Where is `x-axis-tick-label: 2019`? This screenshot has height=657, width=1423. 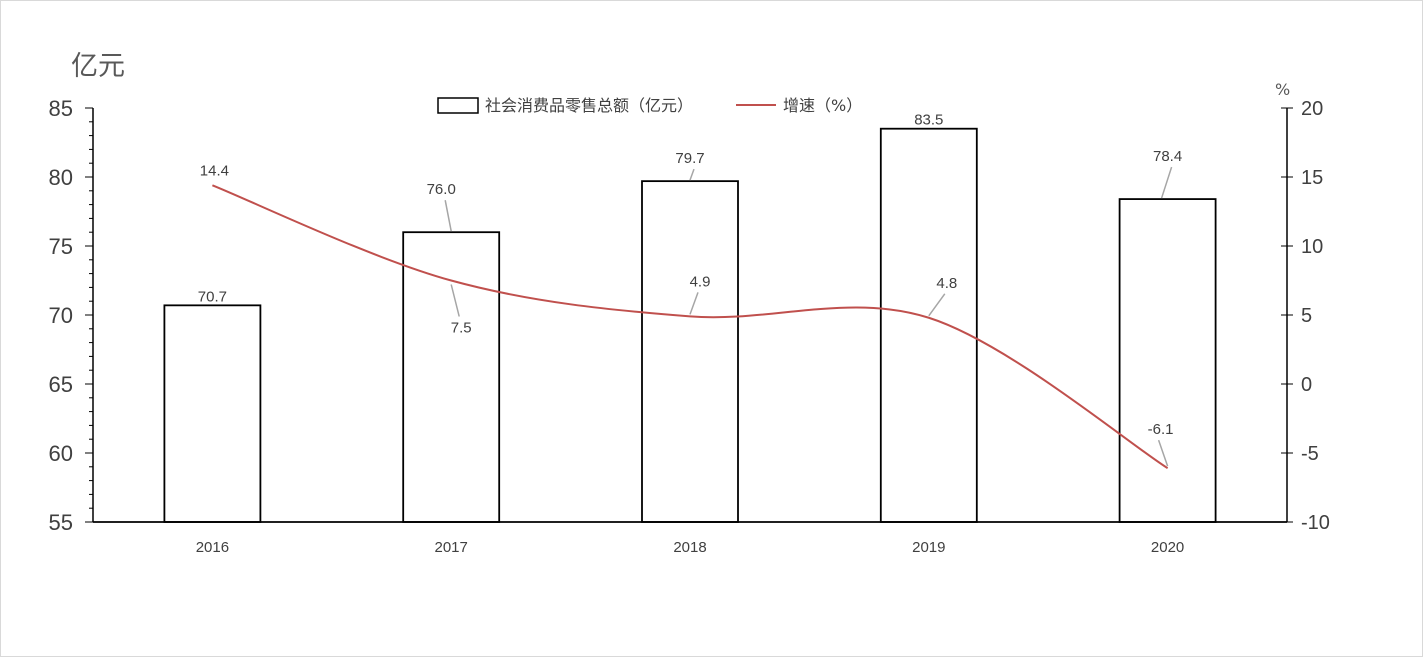 x-axis-tick-label: 2019 is located at coordinates (928, 547).